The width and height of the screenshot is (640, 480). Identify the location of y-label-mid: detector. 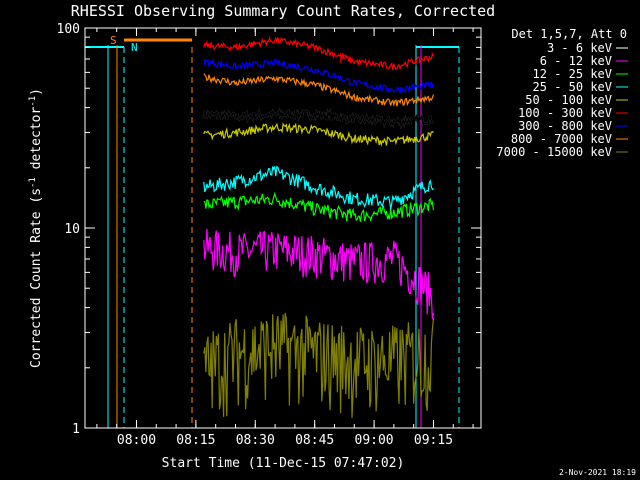
(36, 142).